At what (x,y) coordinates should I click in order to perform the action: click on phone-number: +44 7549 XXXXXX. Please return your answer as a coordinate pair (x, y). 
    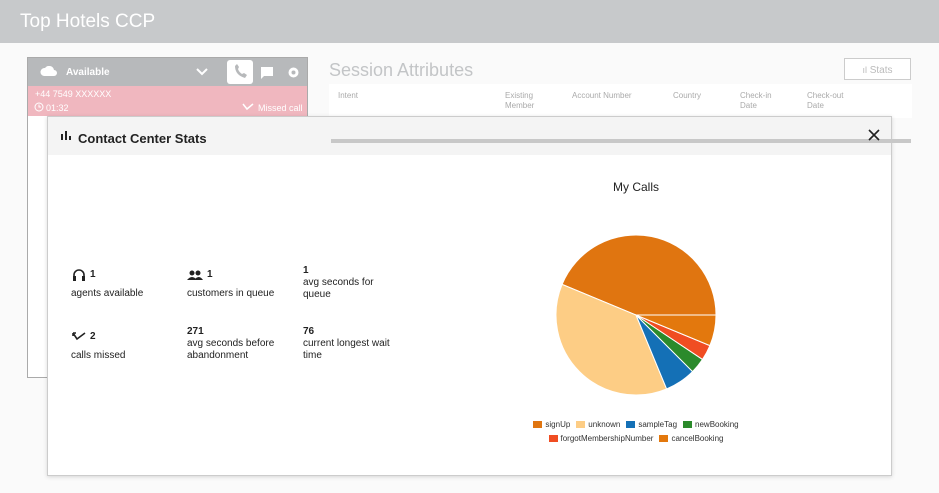
    Looking at the image, I should click on (73, 94).